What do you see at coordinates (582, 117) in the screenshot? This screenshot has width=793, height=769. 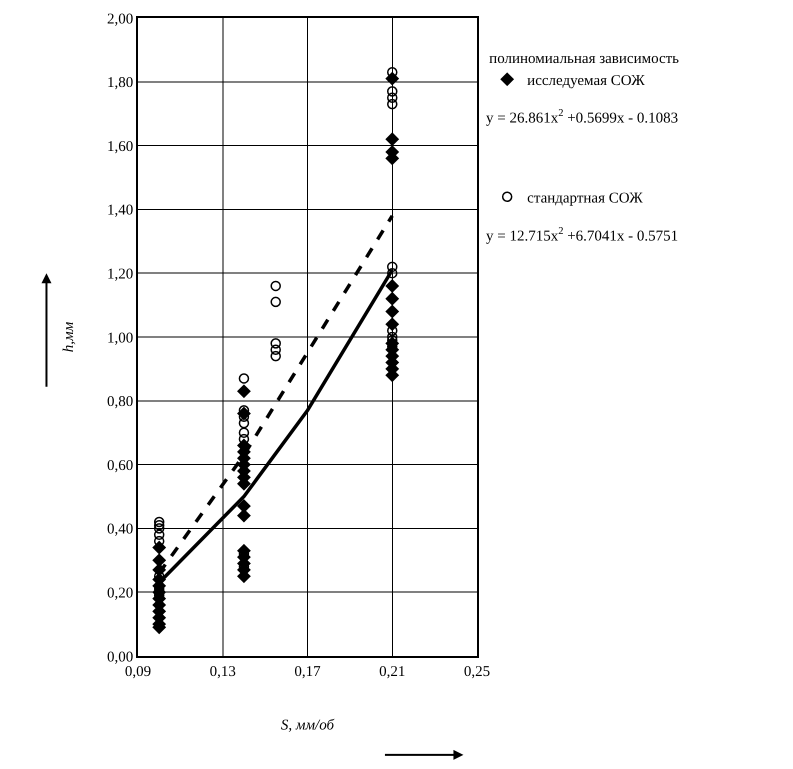 I see `text: y = 26.861x$^{2}$ +0.5699x - 0.1083` at bounding box center [582, 117].